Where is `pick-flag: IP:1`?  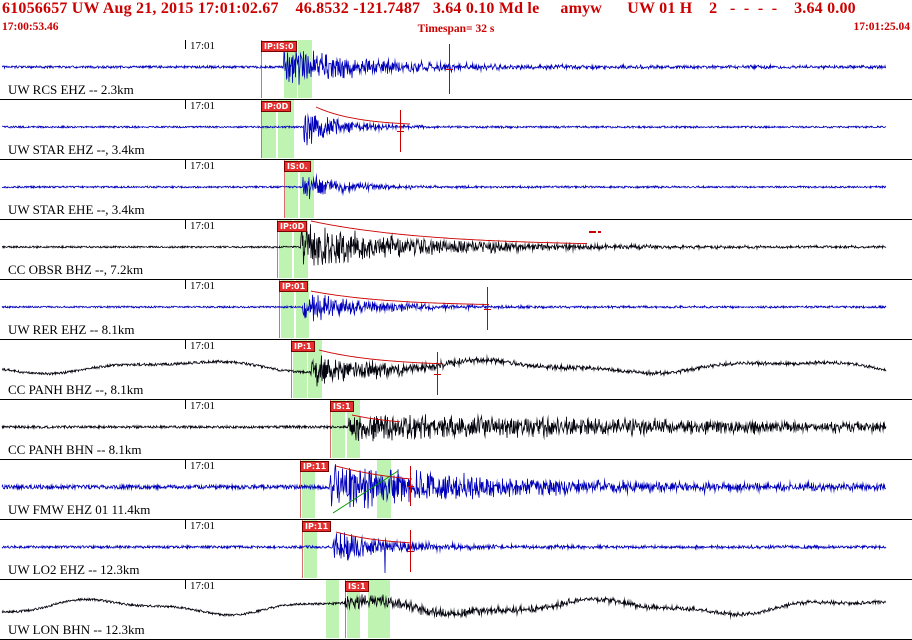 pick-flag: IP:1 is located at coordinates (303, 346).